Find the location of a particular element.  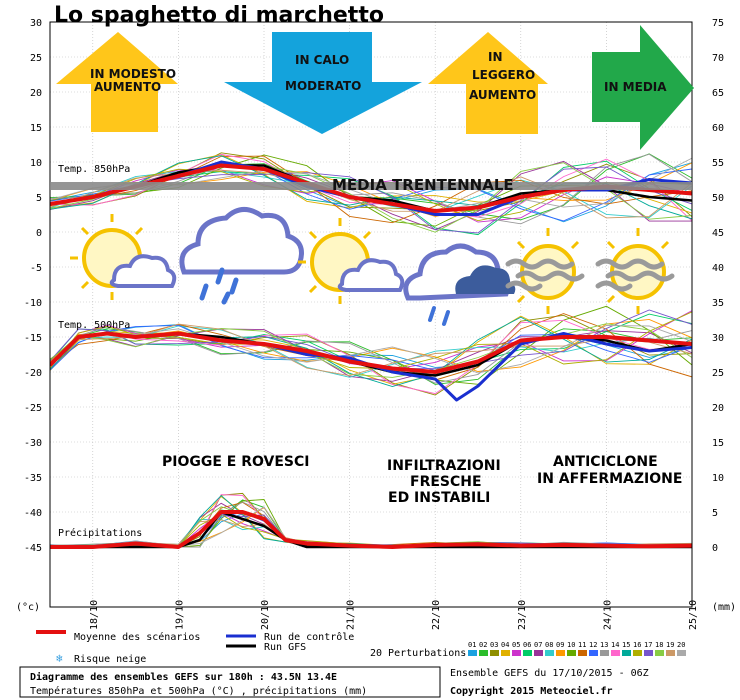

x-tick-label: 18/10 is located at coordinates (94, 615).